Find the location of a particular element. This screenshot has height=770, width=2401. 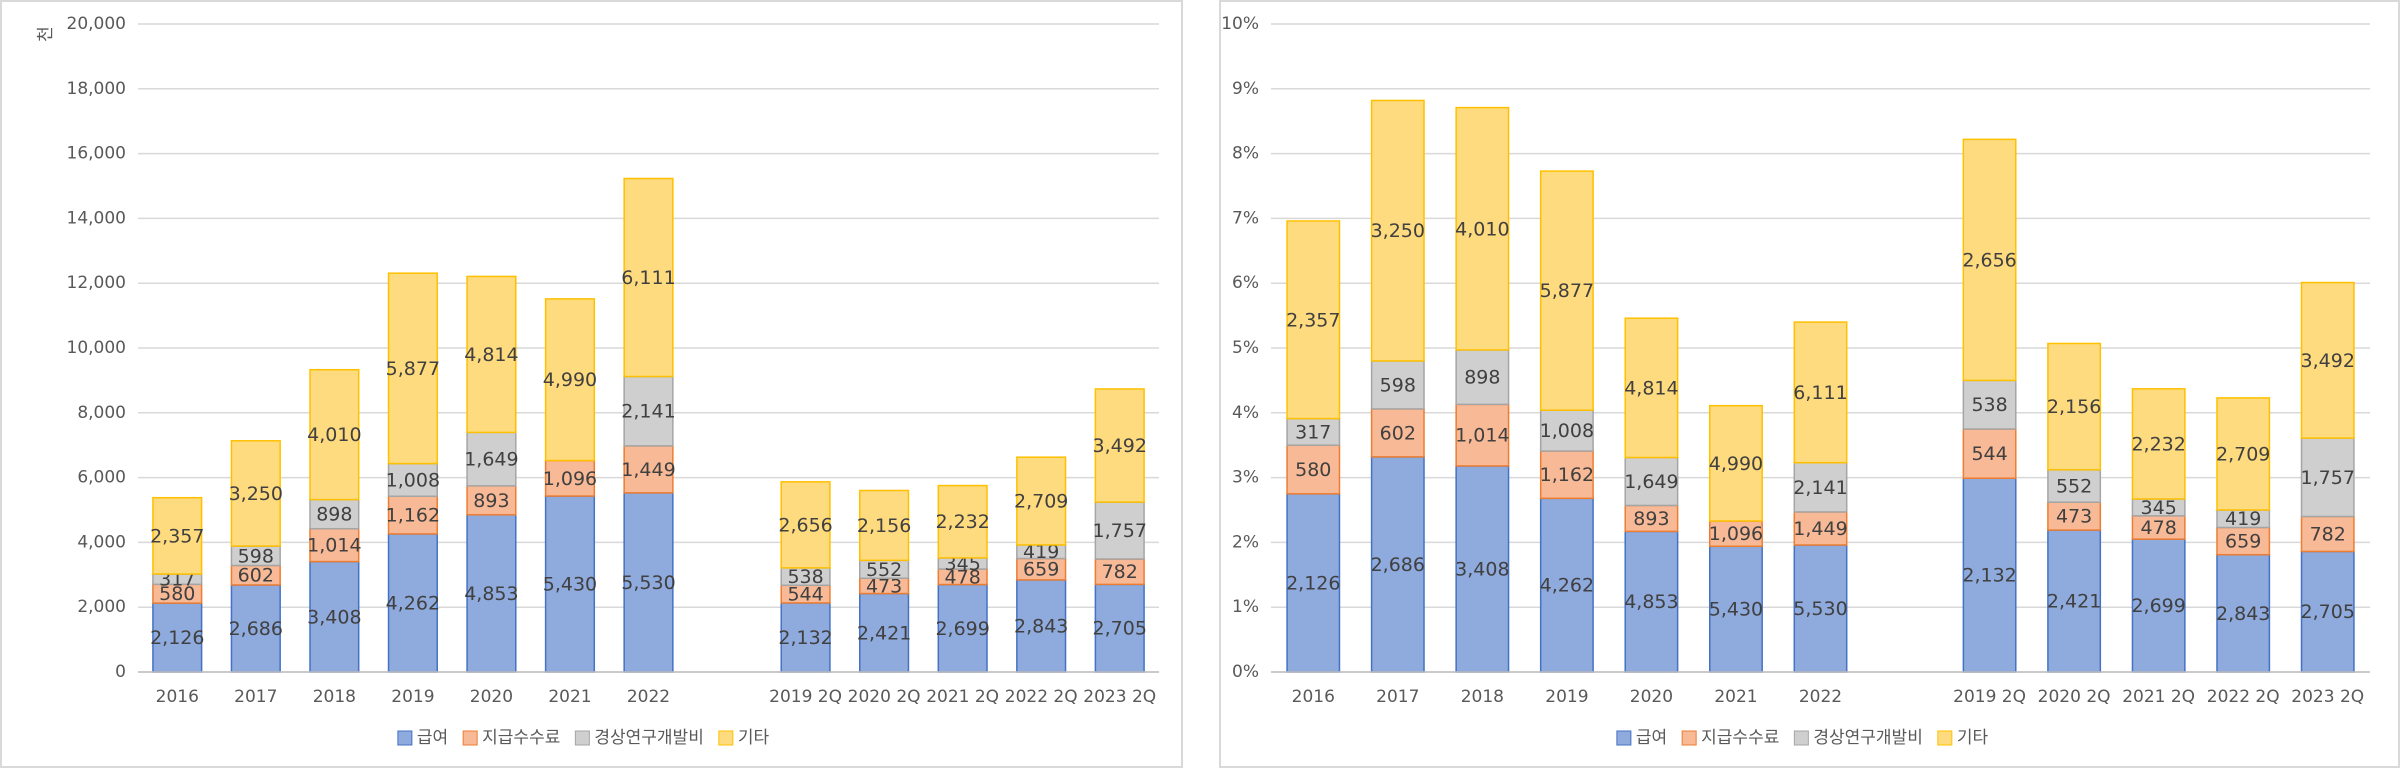

data-label: 580 is located at coordinates (1313, 470).